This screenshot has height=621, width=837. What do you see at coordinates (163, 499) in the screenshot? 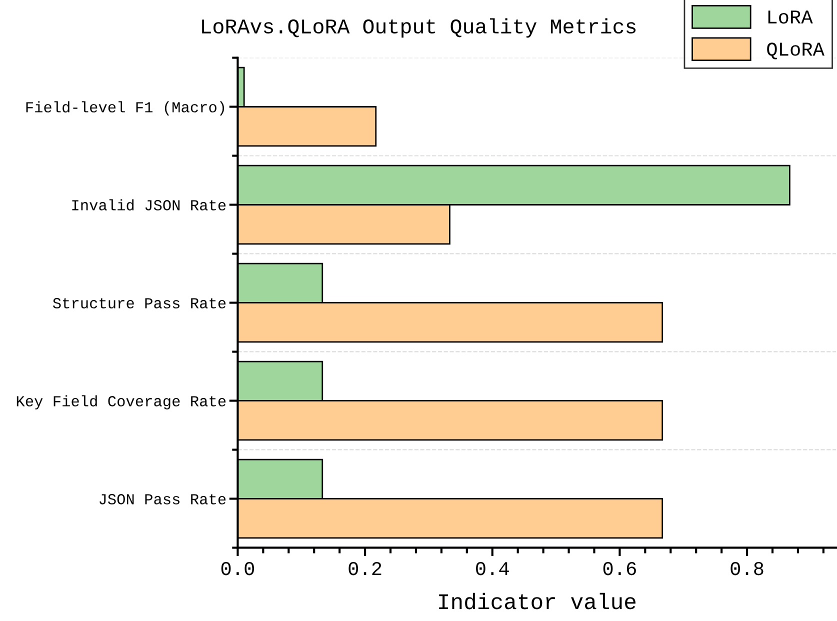
I see `y-tick-label: JSON Pass Rate` at bounding box center [163, 499].